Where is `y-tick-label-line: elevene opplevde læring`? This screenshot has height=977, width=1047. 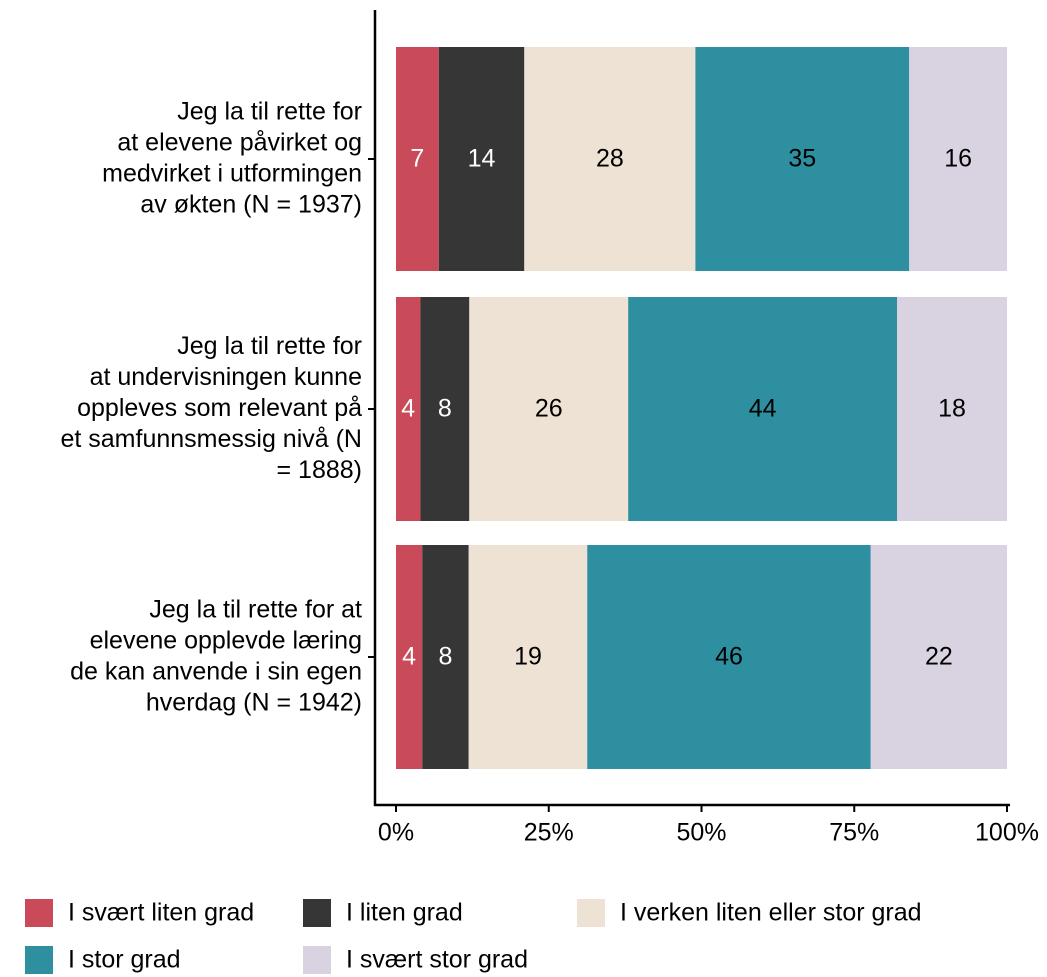
y-tick-label-line: elevene opplevde læring is located at coordinates (226, 640).